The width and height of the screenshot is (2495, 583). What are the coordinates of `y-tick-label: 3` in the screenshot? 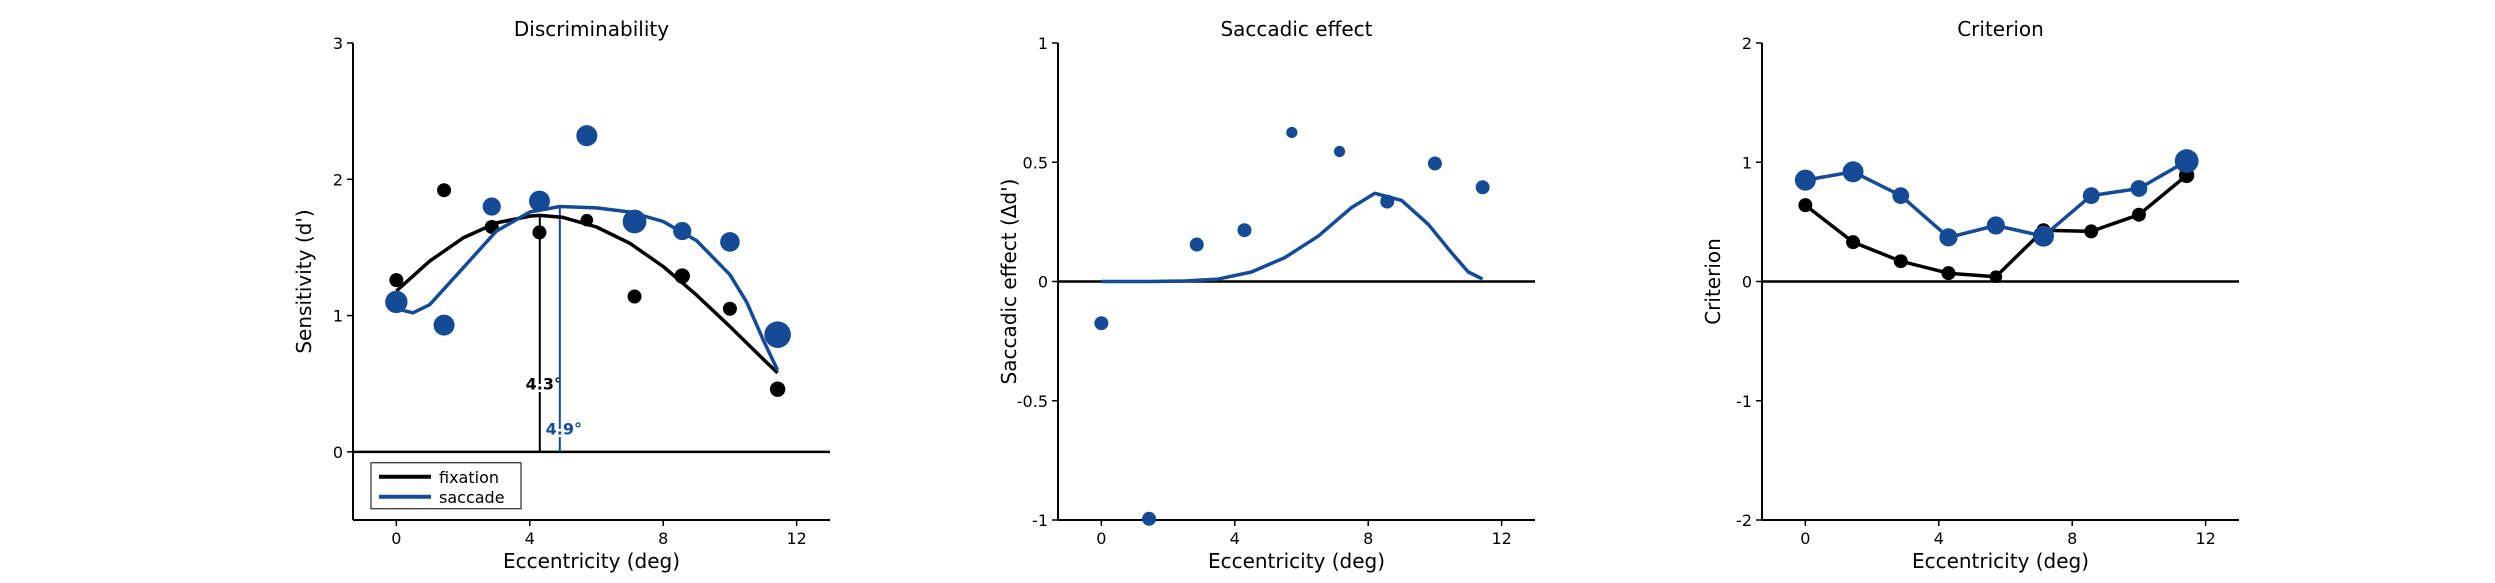 It's located at (338, 43).